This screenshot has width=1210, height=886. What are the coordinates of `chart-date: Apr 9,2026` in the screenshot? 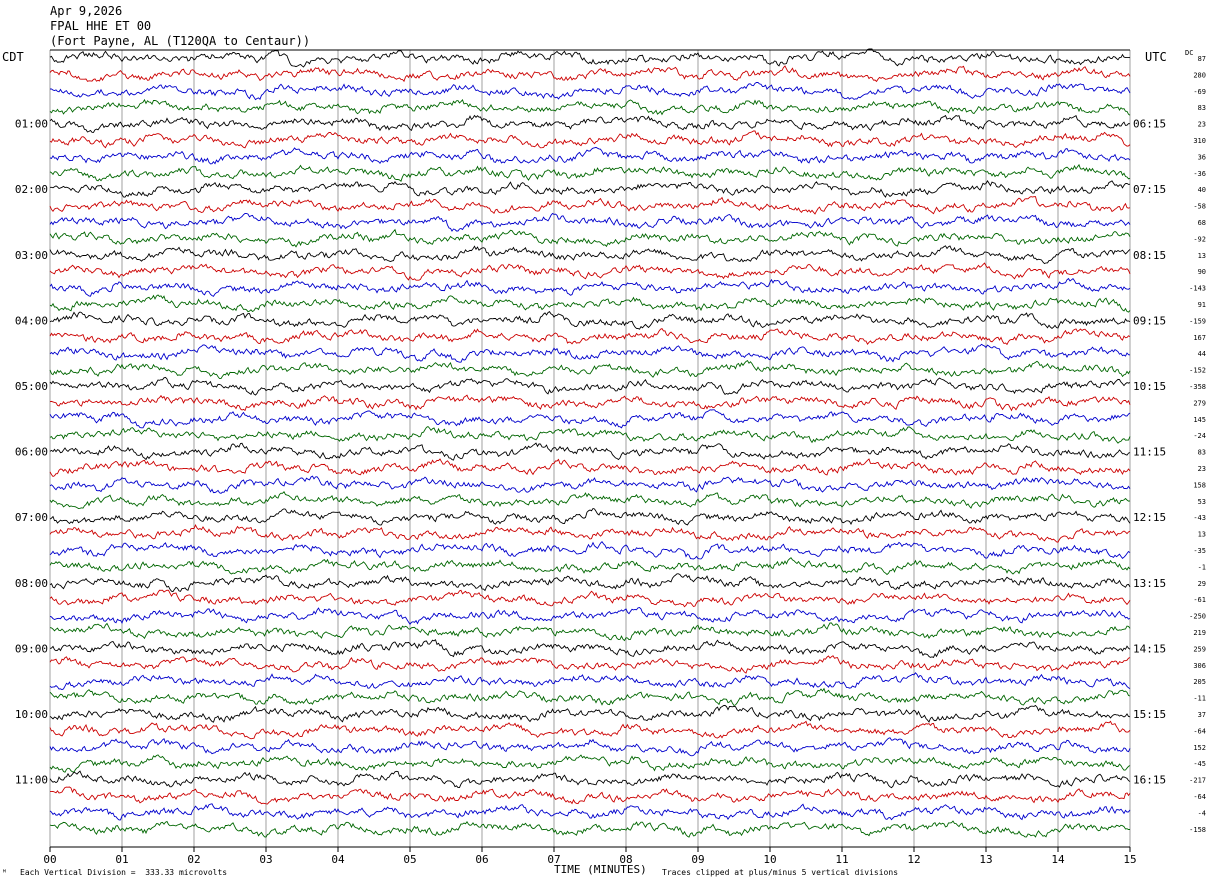 It's located at (86, 11).